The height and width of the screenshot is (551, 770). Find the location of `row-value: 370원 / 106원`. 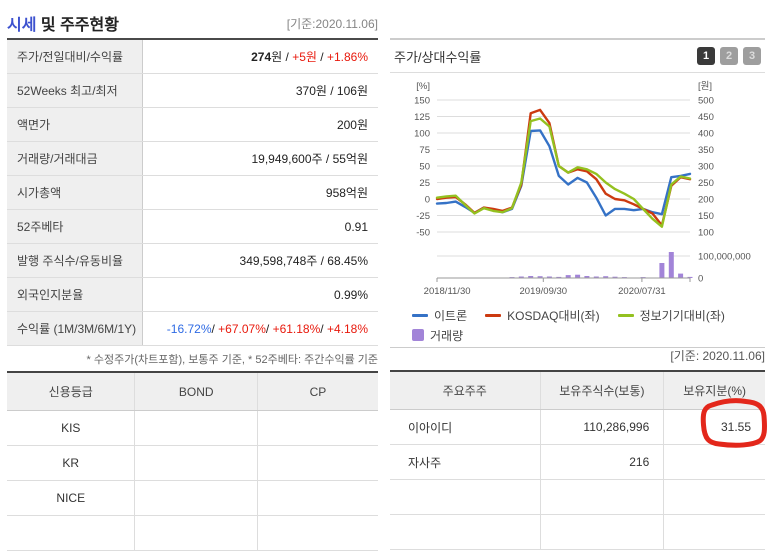

row-value: 370원 / 106원 is located at coordinates (260, 90).